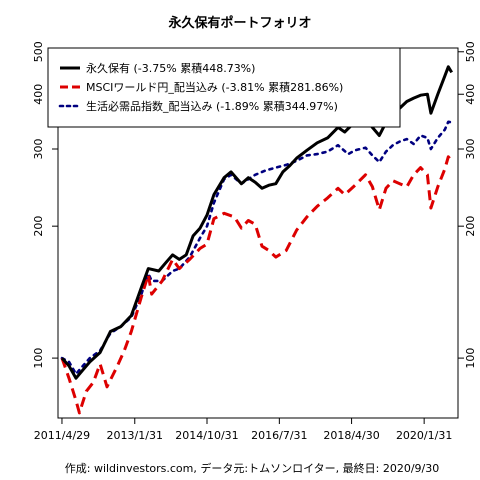 This screenshot has width=480, height=480. What do you see at coordinates (470, 51) in the screenshot?
I see `y-tick-label-right-4: 500` at bounding box center [470, 51].